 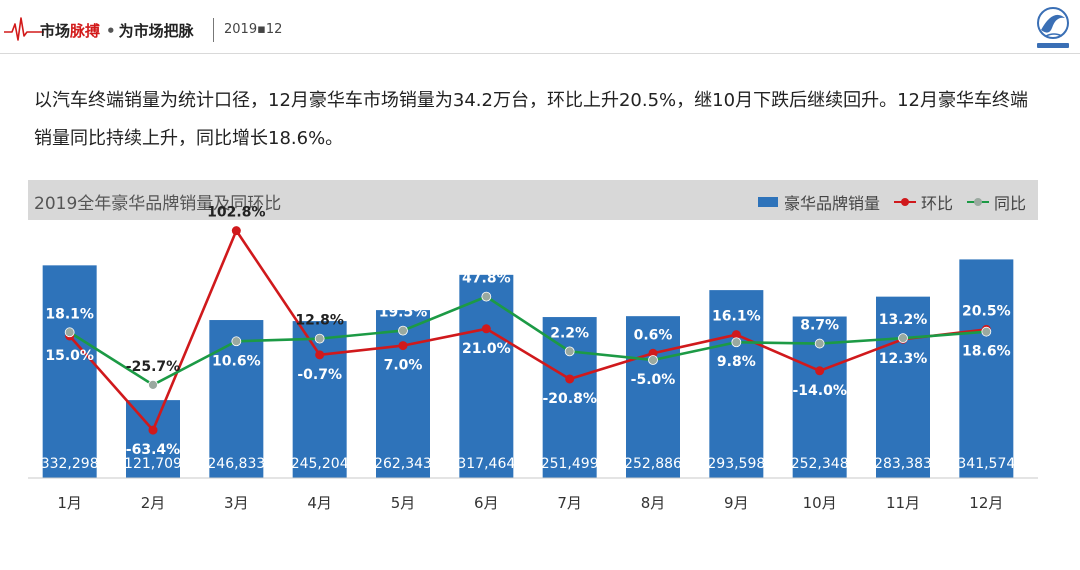 What do you see at coordinates (236, 361) in the screenshot?
I see `yoy-label-3: 10.6%` at bounding box center [236, 361].